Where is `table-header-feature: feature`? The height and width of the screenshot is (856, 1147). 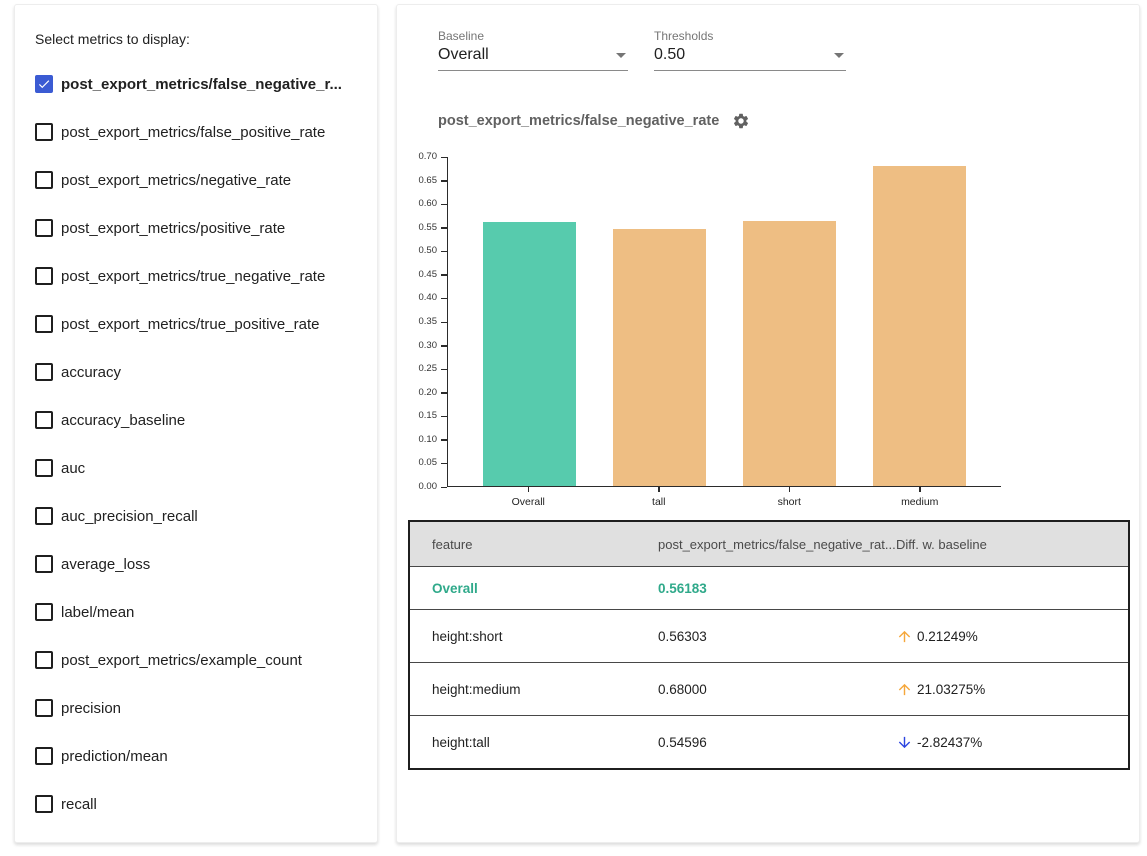 table-header-feature: feature is located at coordinates (452, 544).